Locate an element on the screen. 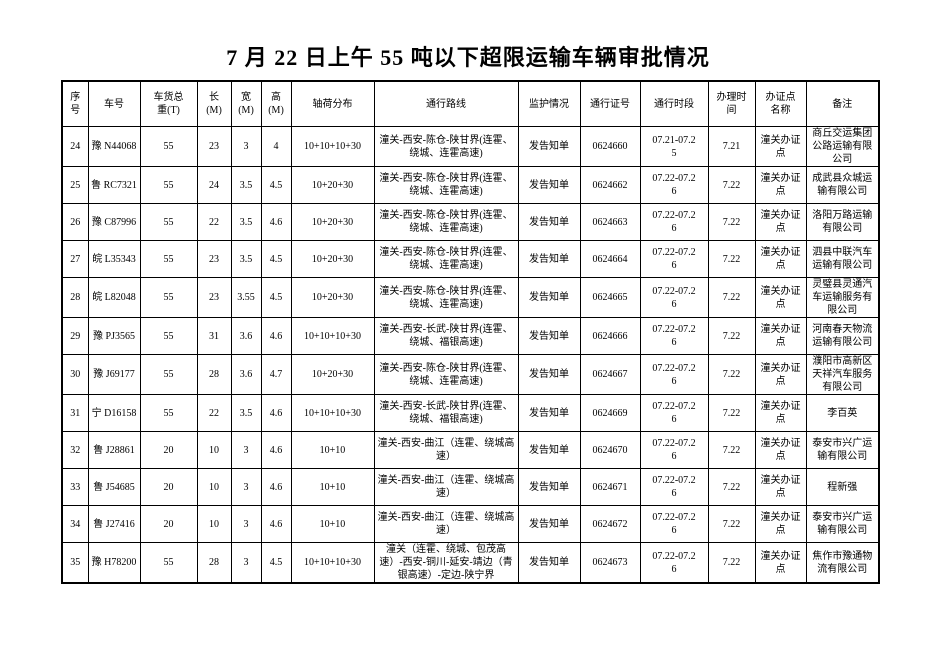  cell-remark: 程新强 is located at coordinates (842, 487).